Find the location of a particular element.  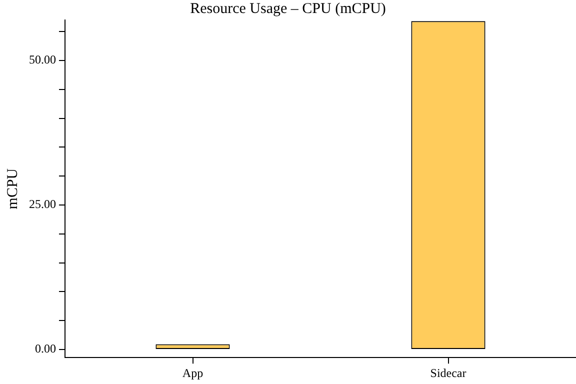

x-tick-label: App is located at coordinates (193, 373).